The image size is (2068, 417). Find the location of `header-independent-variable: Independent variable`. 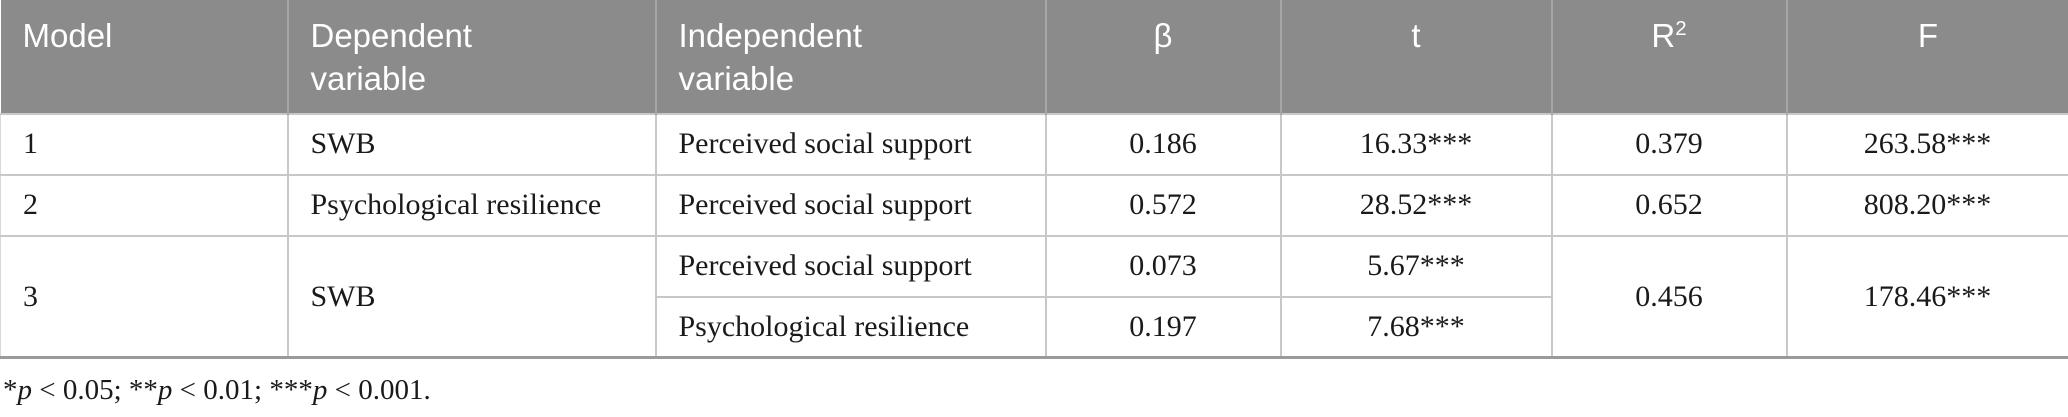

header-independent-variable: Independent variable is located at coordinates (850, 57).